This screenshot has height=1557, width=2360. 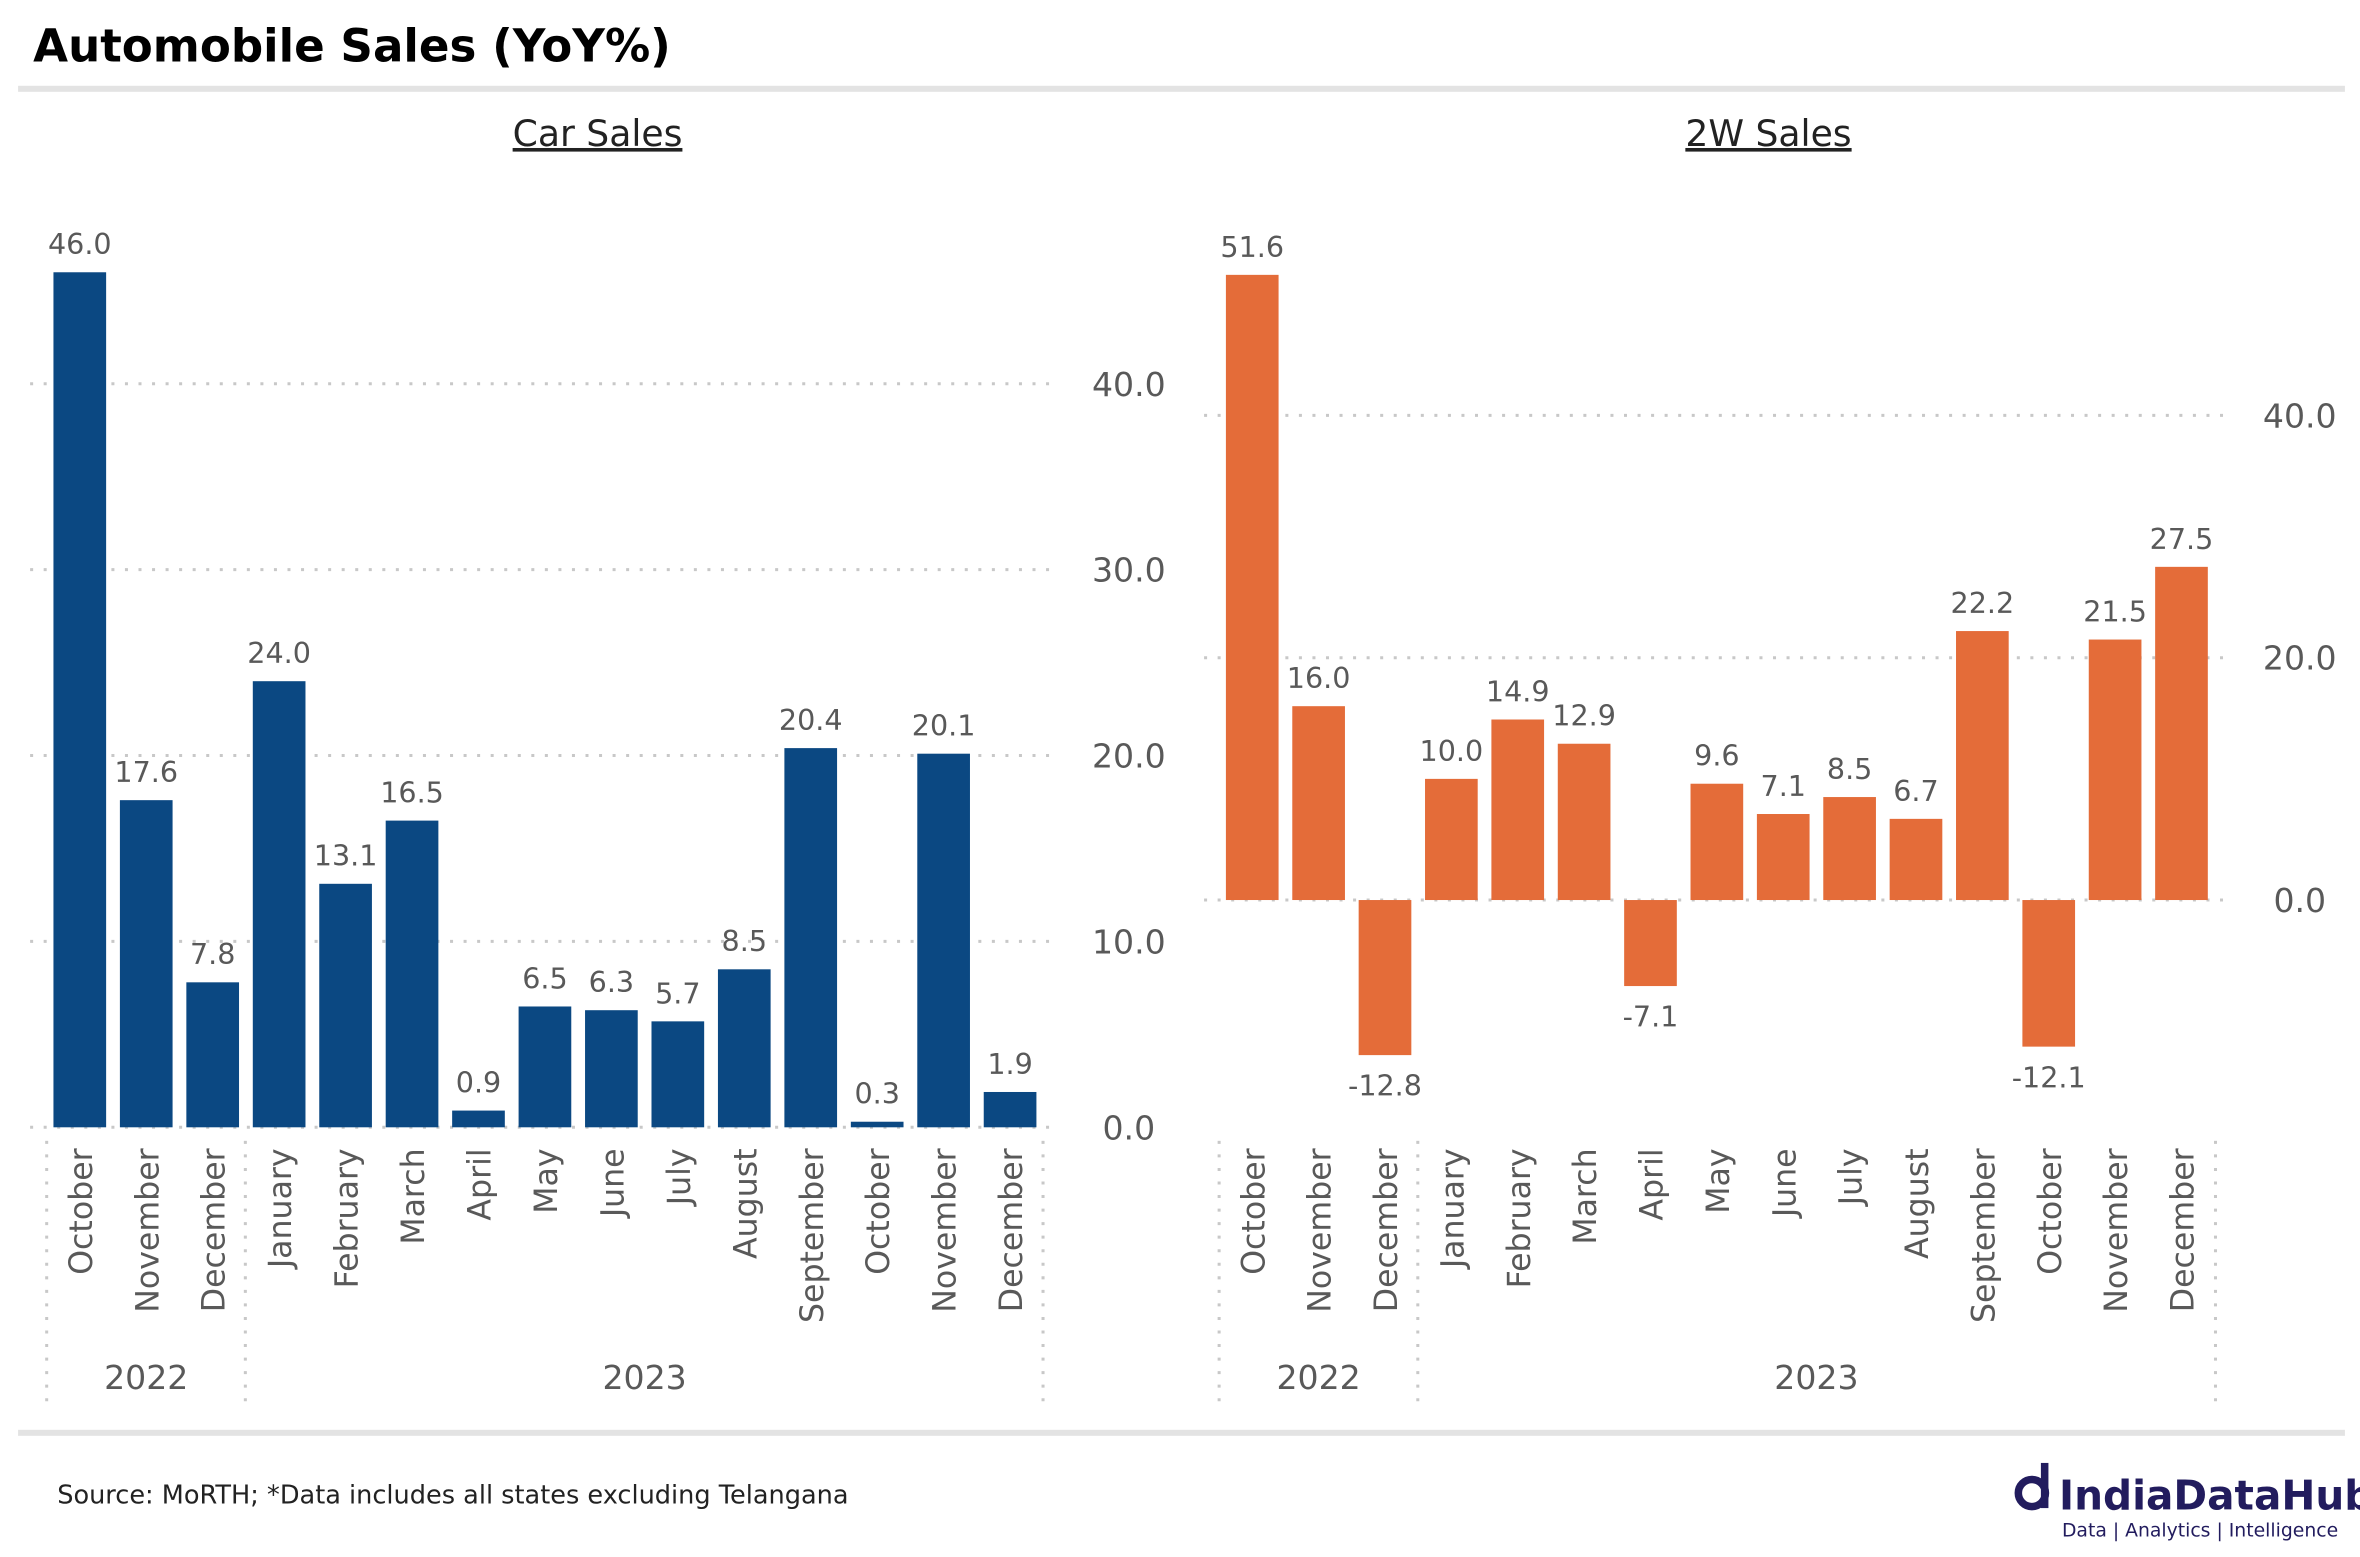 What do you see at coordinates (279, 653) in the screenshot?
I see `car-data-label: 24.0` at bounding box center [279, 653].